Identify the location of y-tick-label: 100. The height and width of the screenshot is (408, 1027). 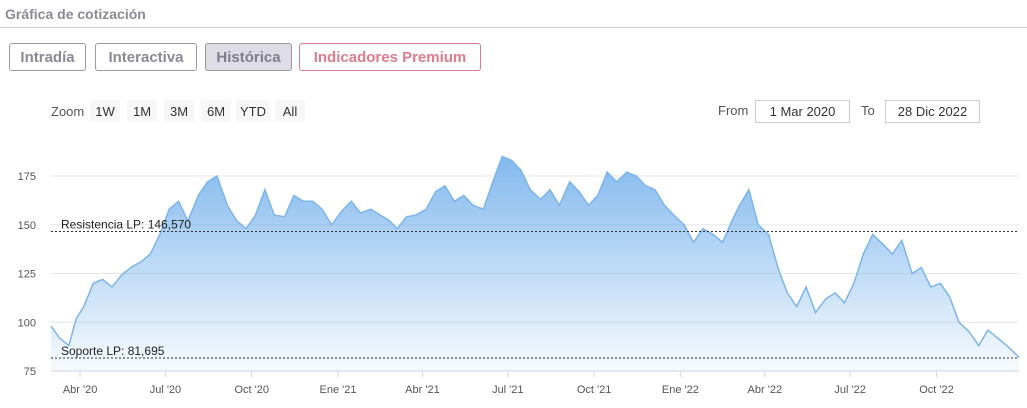
(27, 323).